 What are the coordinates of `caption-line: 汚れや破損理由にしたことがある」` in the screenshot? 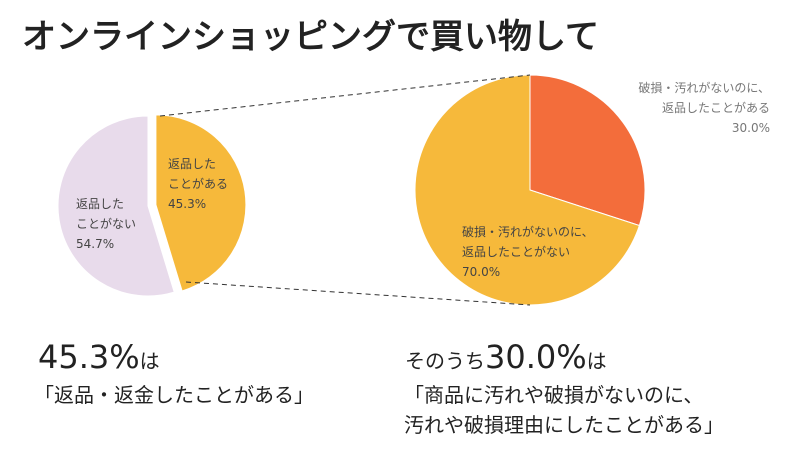 It's located at (564, 425).